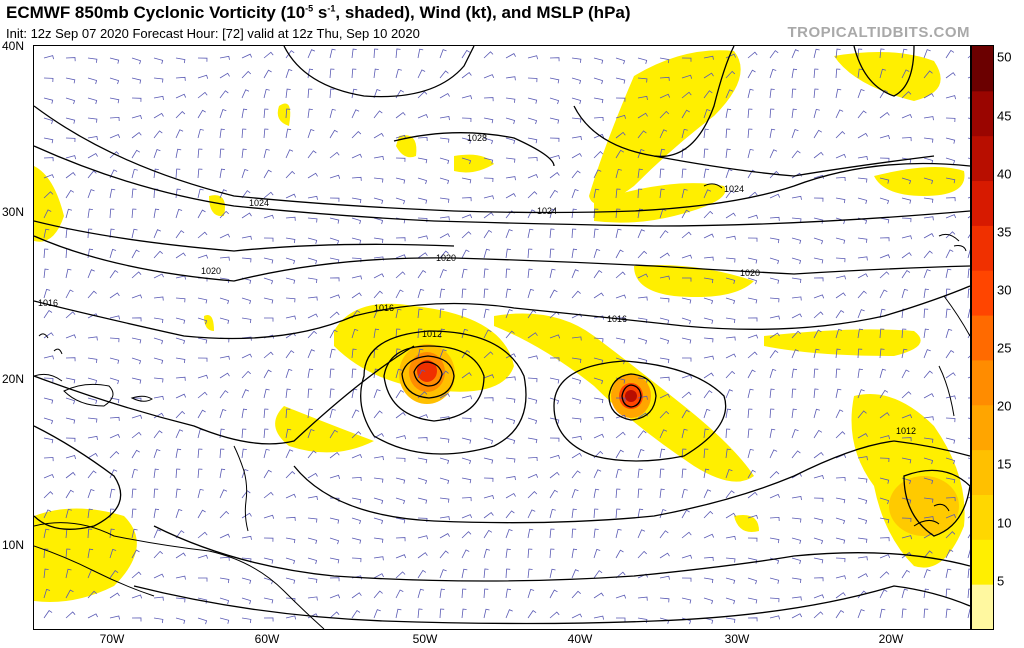 This screenshot has height=648, width=1024. Describe the element at coordinates (737, 639) in the screenshot. I see `lon-label-30w: 30W` at that location.